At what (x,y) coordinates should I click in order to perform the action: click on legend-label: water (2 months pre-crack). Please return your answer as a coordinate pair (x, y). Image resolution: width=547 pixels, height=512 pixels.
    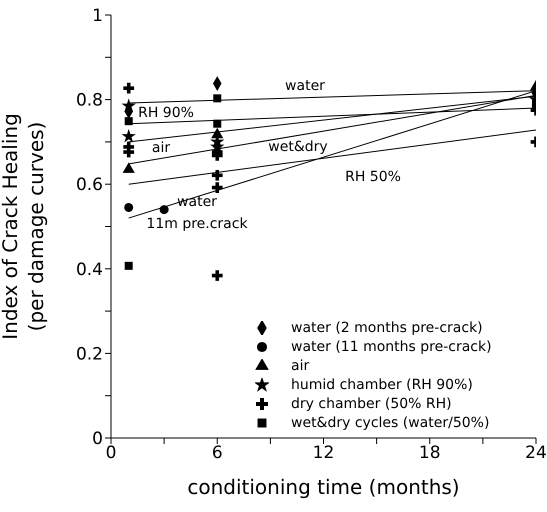
    Looking at the image, I should click on (387, 328).